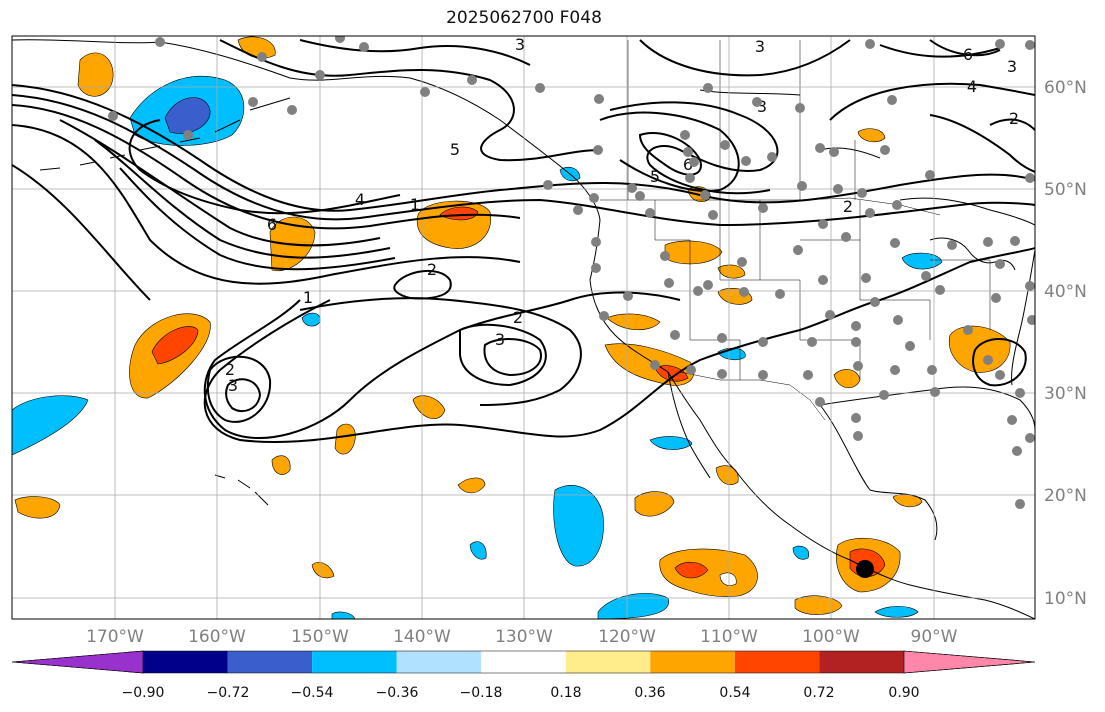 The width and height of the screenshot is (1105, 712). I want to click on lon-tick-label: 170°W, so click(115, 637).